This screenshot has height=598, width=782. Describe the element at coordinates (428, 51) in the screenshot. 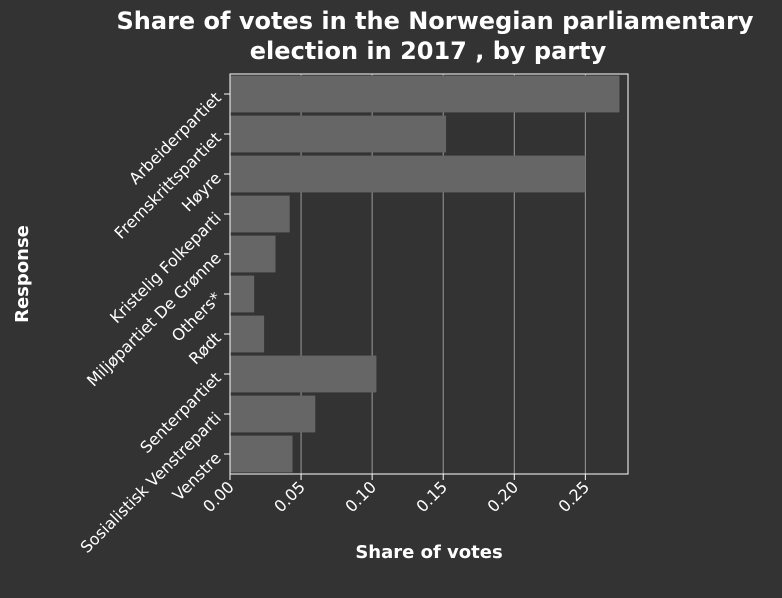

I see `chart-title-line-2: election in 2017 , by party` at that location.